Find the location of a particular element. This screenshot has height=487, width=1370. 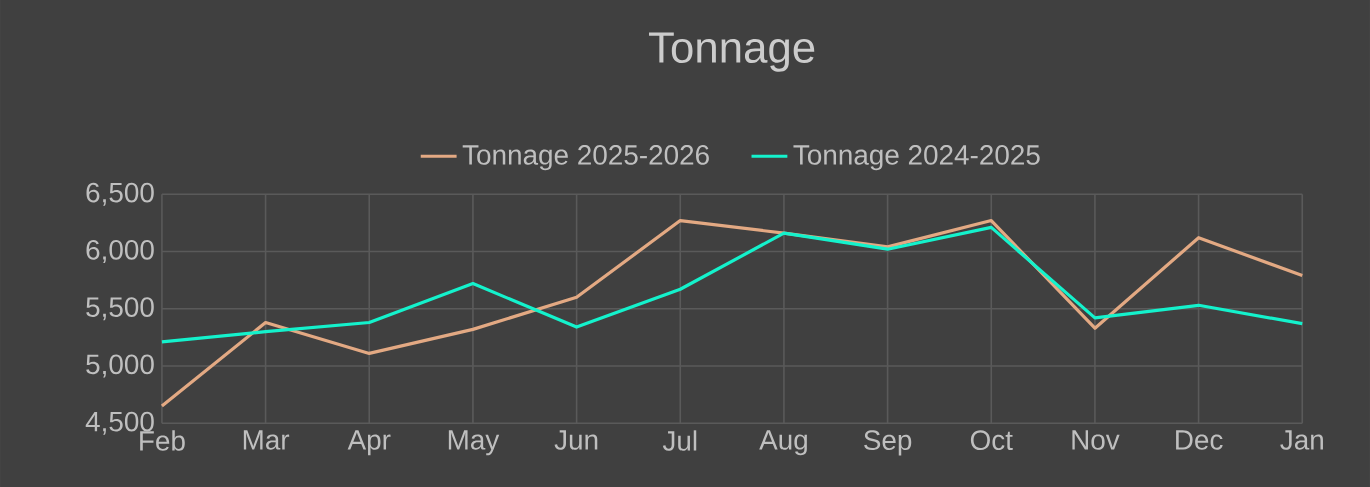

x-tick-label: Oct is located at coordinates (991, 440).